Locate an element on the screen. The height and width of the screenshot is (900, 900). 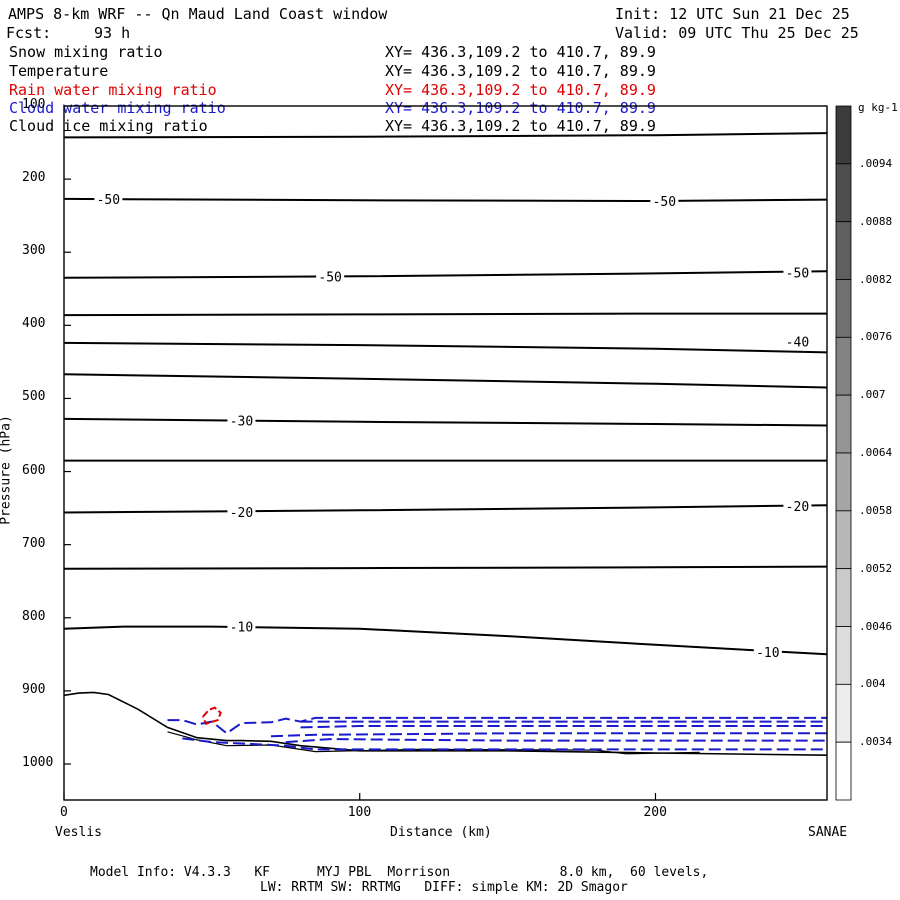
x-tick-label: 0 is located at coordinates (64, 812).